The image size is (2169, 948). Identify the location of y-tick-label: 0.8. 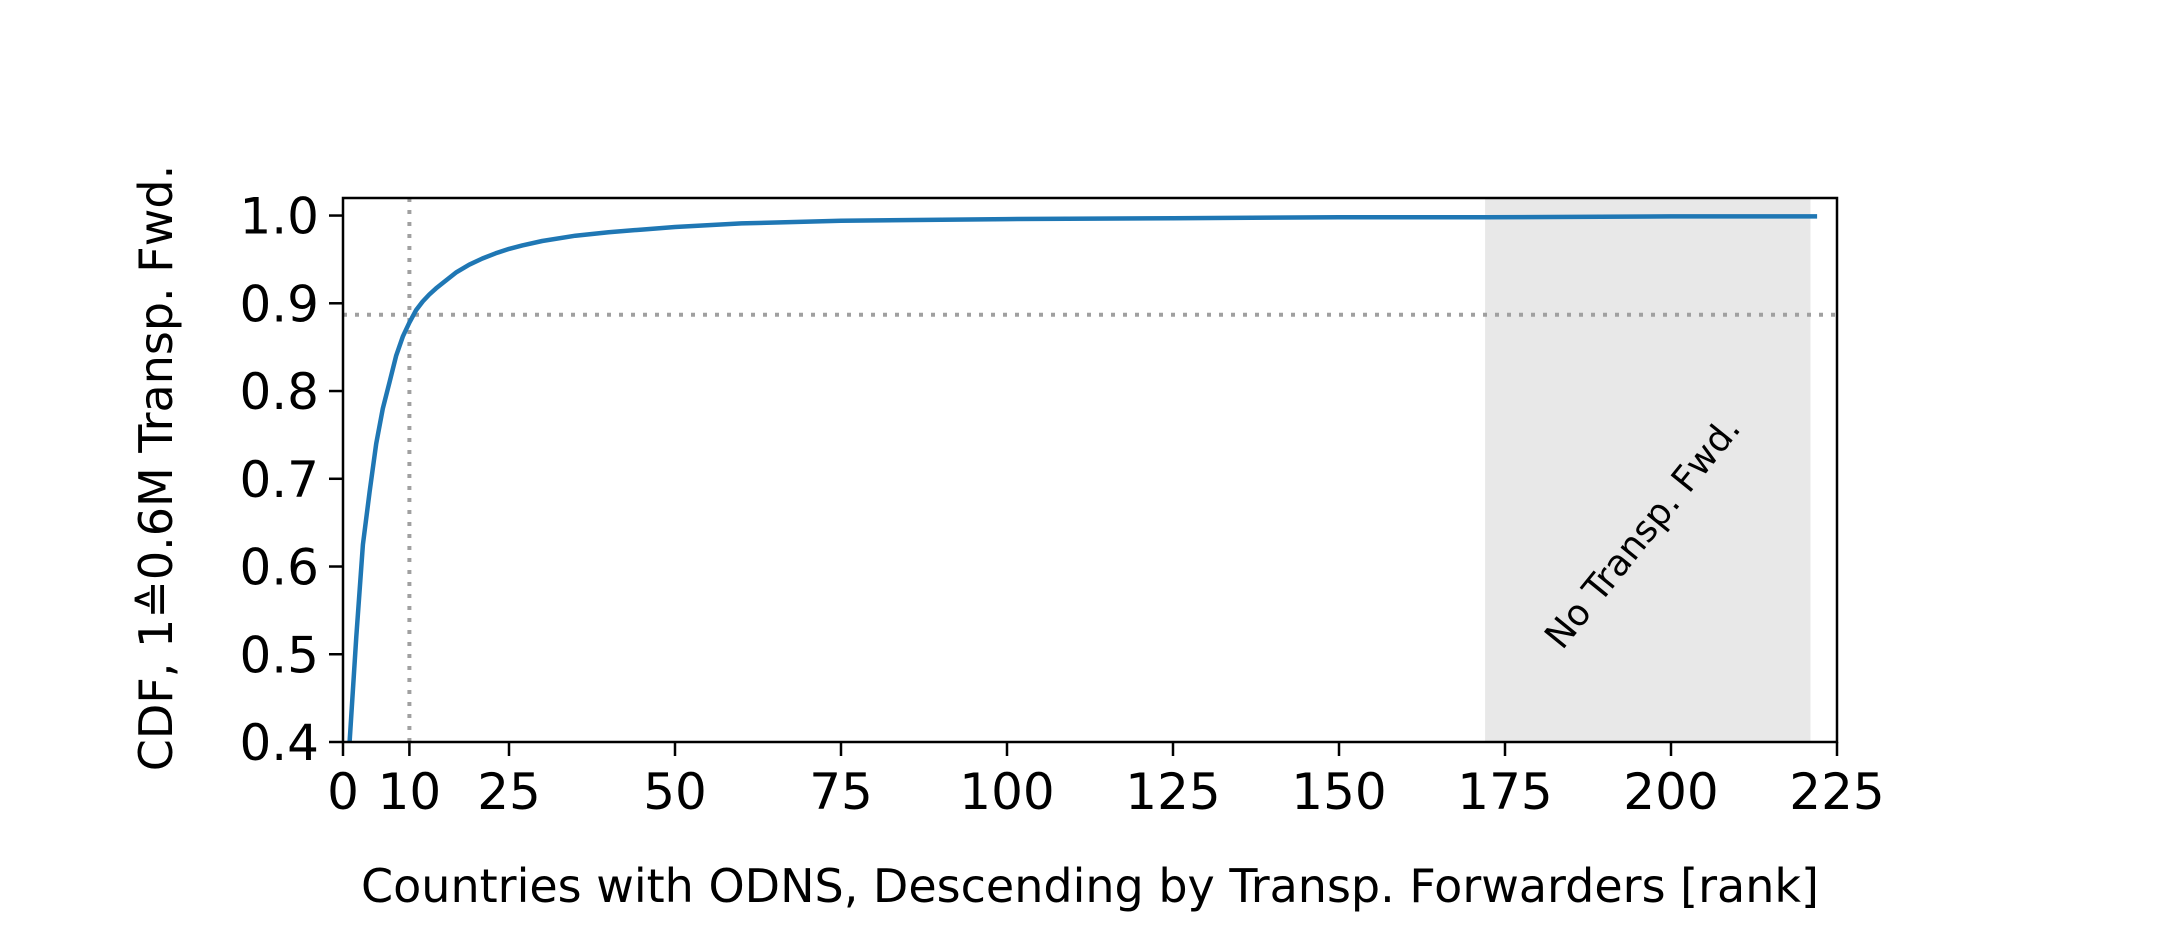
(279, 392).